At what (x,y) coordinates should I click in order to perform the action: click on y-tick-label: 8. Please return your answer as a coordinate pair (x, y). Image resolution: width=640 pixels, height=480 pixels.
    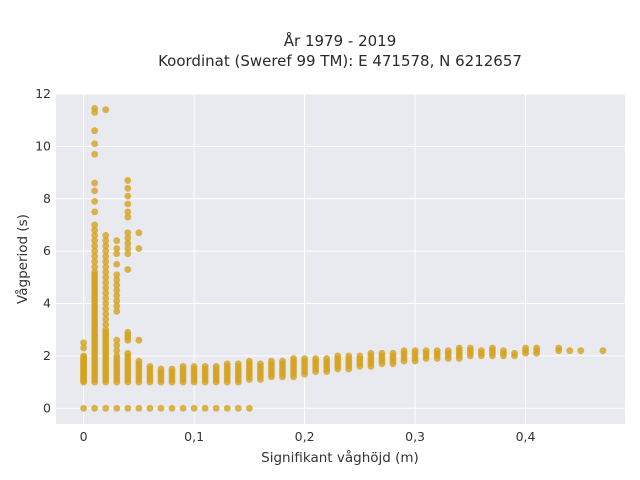
    Looking at the image, I should click on (47, 198).